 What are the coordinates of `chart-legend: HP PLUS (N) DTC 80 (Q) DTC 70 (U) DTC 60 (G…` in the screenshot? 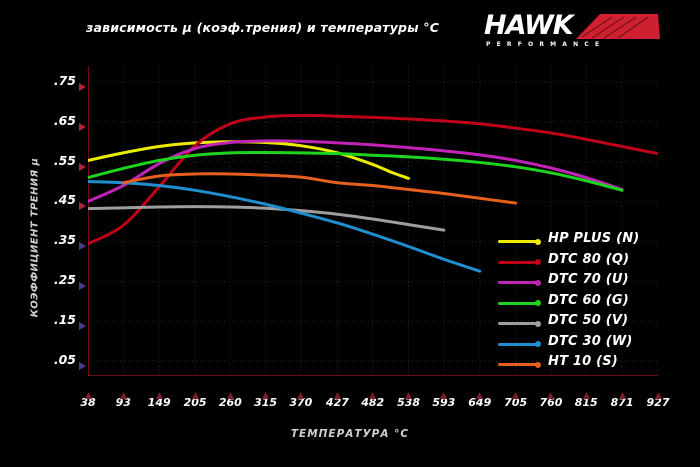 It's located at (593, 303).